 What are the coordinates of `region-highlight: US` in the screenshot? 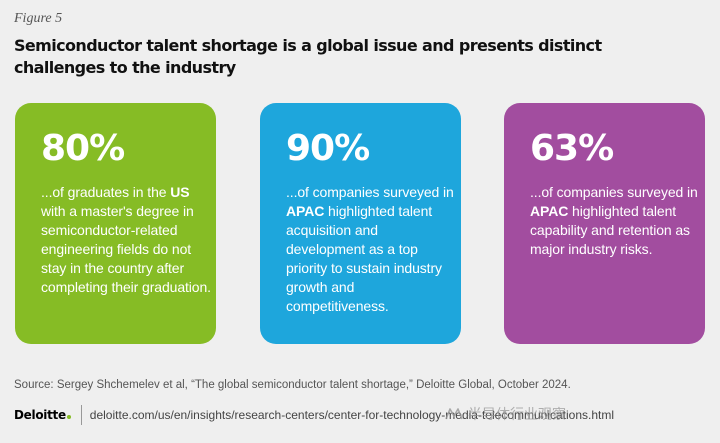 It's located at (180, 192).